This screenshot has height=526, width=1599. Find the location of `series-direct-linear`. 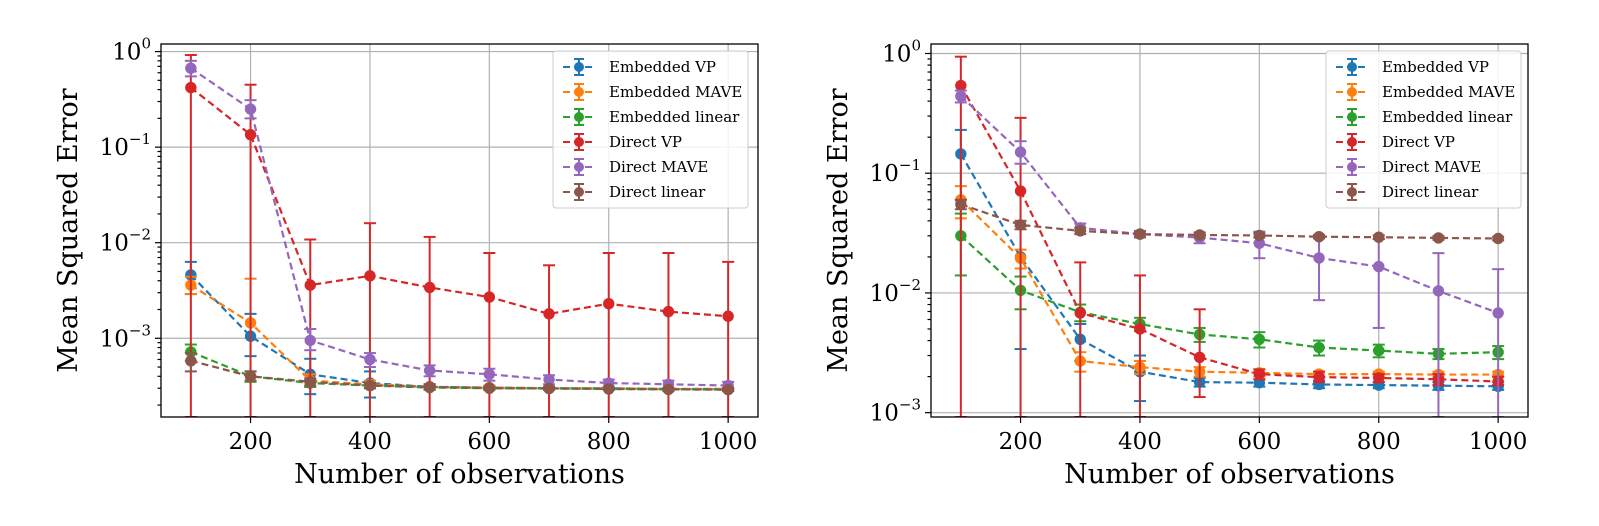

series-direct-linear is located at coordinates (459, 374).